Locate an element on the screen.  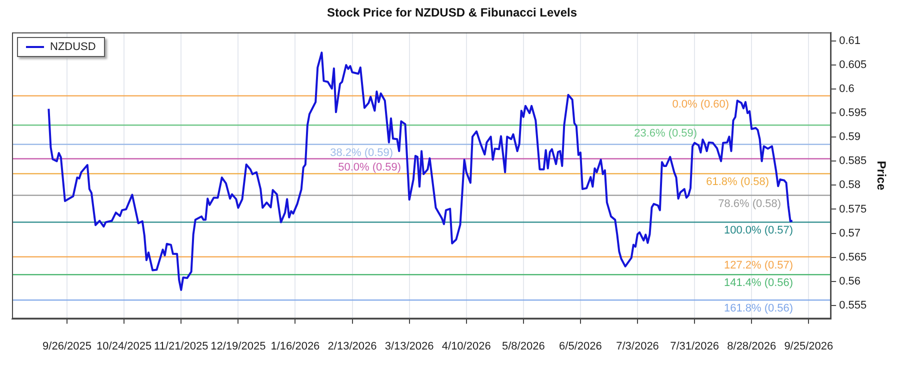
x-tick-label: 8/28/2026 is located at coordinates (751, 346).